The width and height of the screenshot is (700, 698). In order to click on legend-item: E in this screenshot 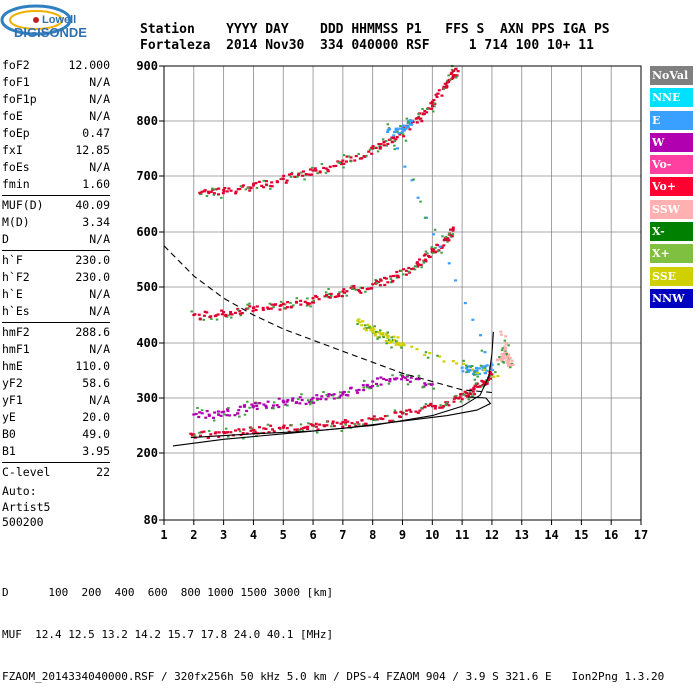, I will do `click(671, 120)`.